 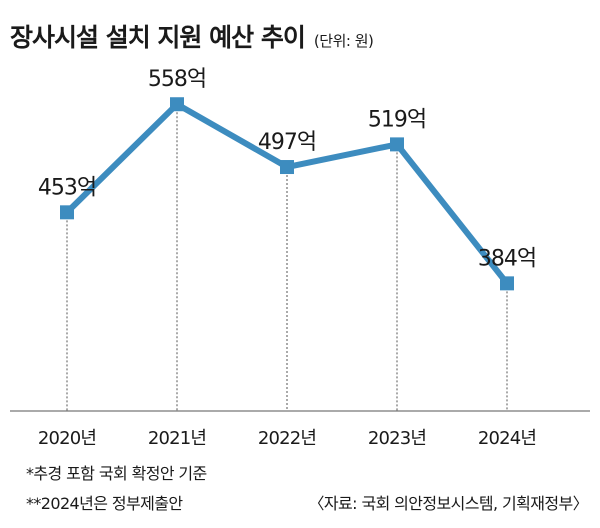 I want to click on x-tick-label: 2024년, so click(x=507, y=438).